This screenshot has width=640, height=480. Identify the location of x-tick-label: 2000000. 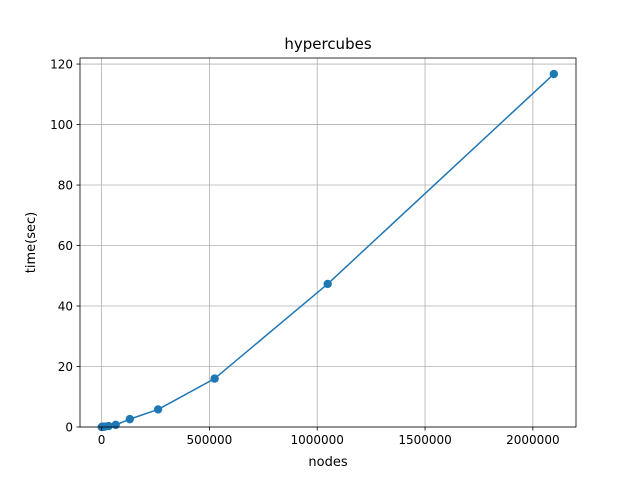
(532, 440).